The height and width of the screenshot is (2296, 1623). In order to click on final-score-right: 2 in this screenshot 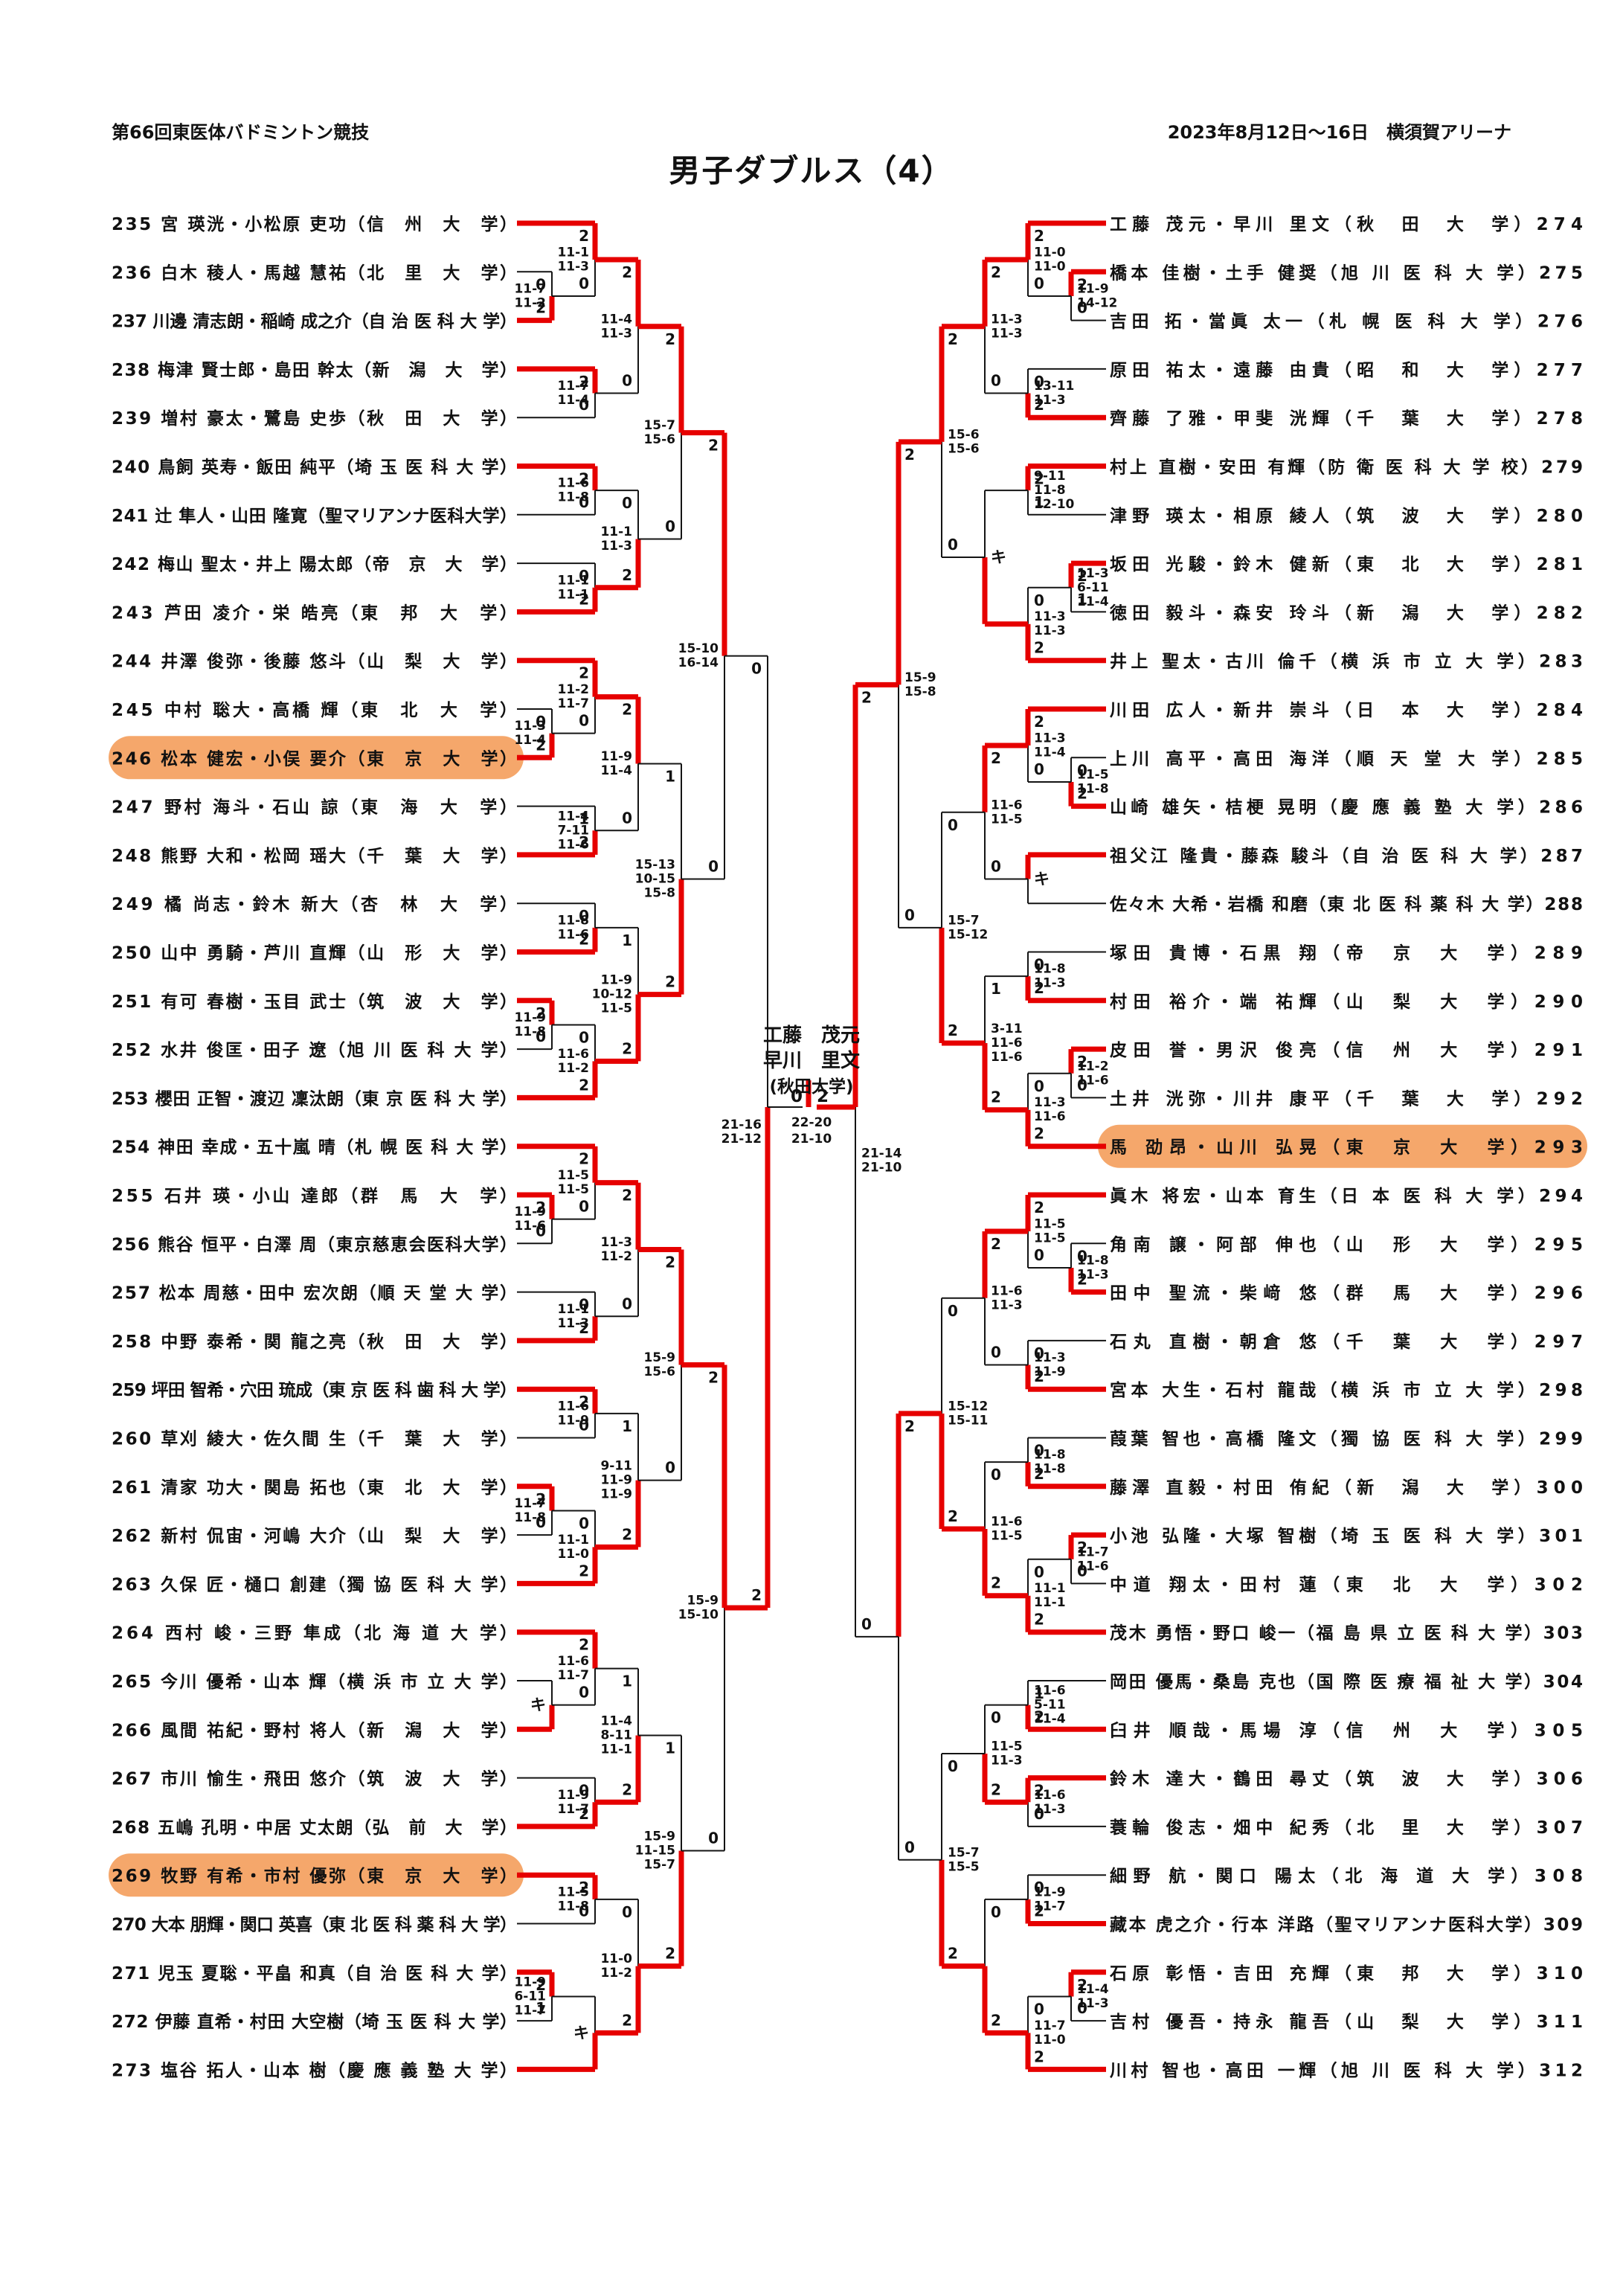, I will do `click(823, 1096)`.